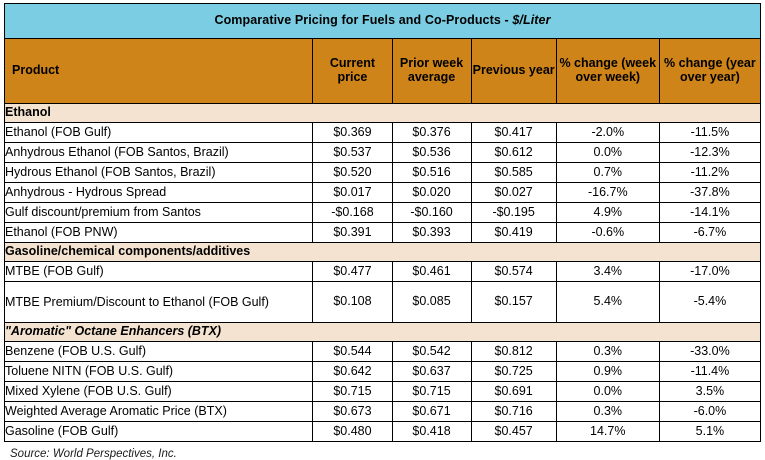  What do you see at coordinates (158, 411) in the screenshot?
I see `cell-product: Weighted Average Aromatic Price (BTX)` at bounding box center [158, 411].